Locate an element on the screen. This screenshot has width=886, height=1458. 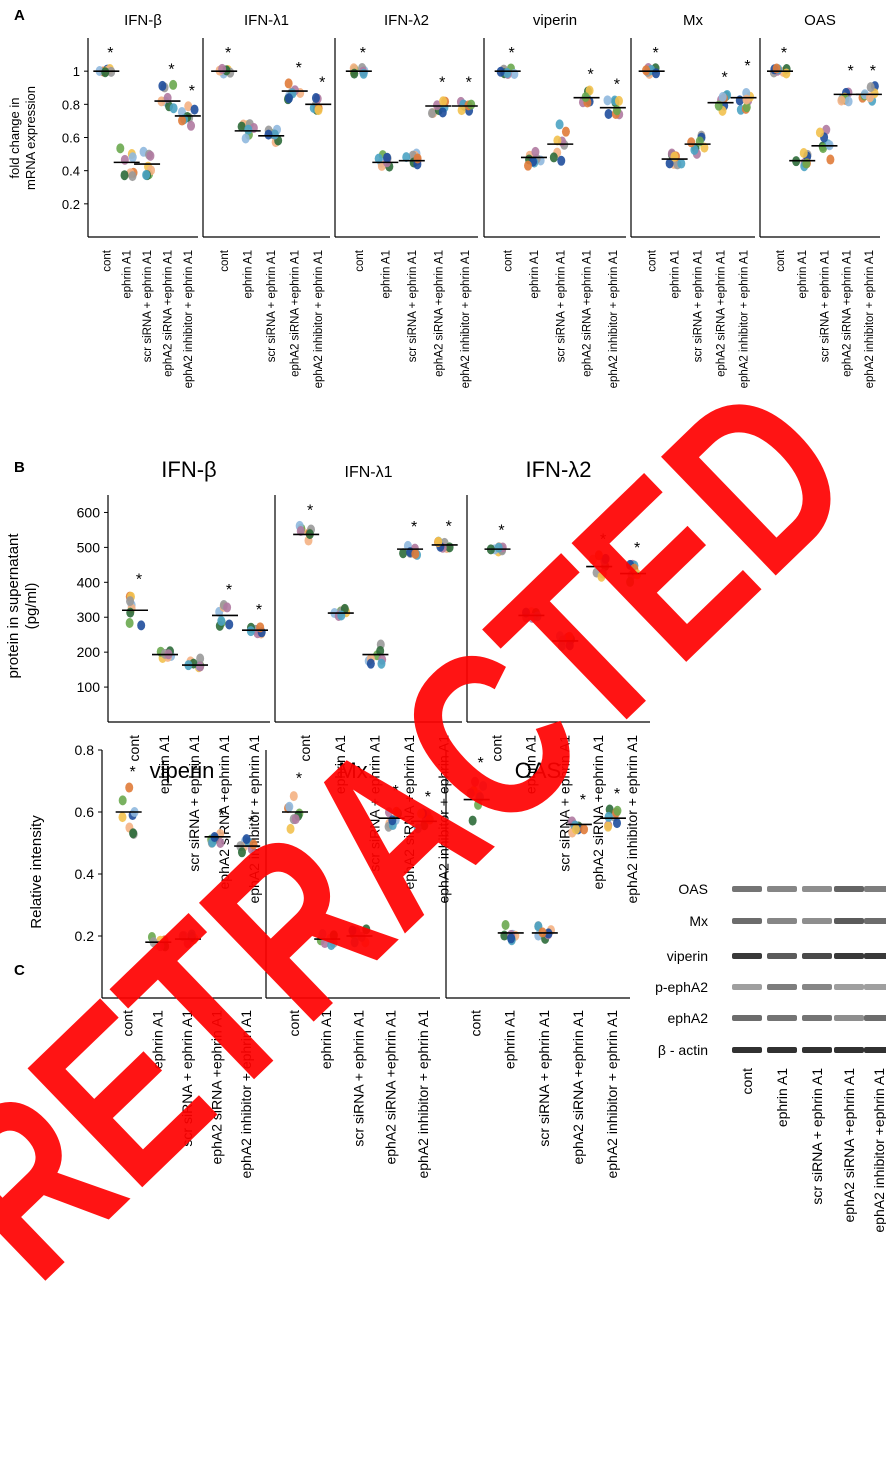
blot-band-label: Mx is located at coordinates (698, 921).